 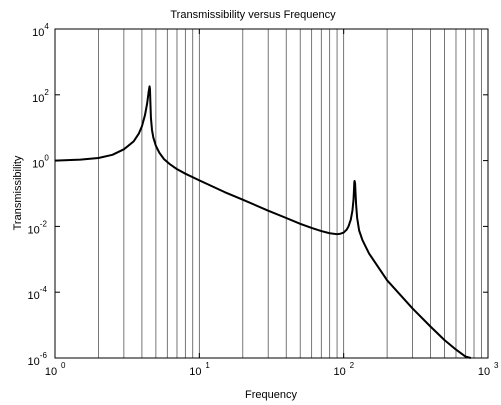 What do you see at coordinates (271, 395) in the screenshot?
I see `x-axis-label: Frequency` at bounding box center [271, 395].